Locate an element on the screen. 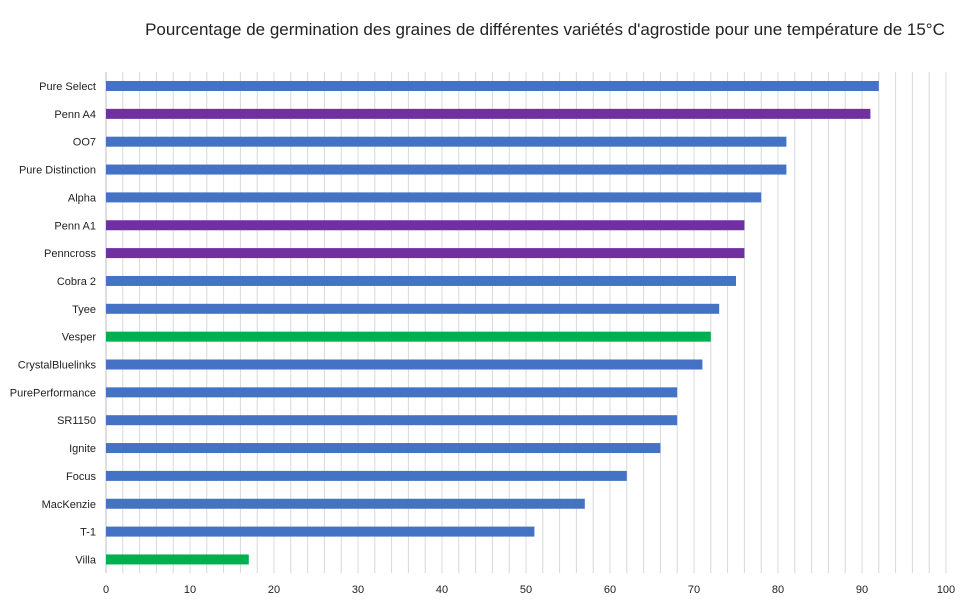 Image resolution: width=973 pixels, height=605 pixels. bar-pure-select is located at coordinates (492, 86).